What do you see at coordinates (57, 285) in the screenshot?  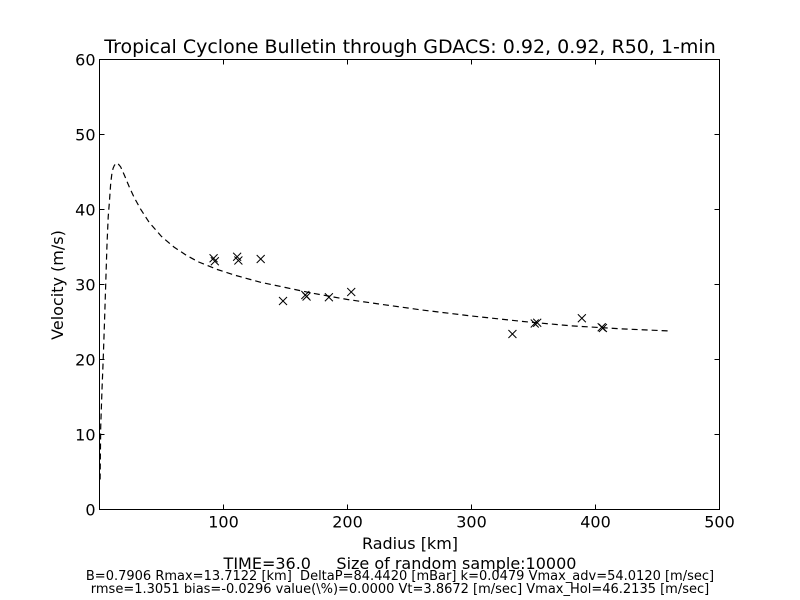 I see `y-axis-label: Velocity (m/s)` at bounding box center [57, 285].